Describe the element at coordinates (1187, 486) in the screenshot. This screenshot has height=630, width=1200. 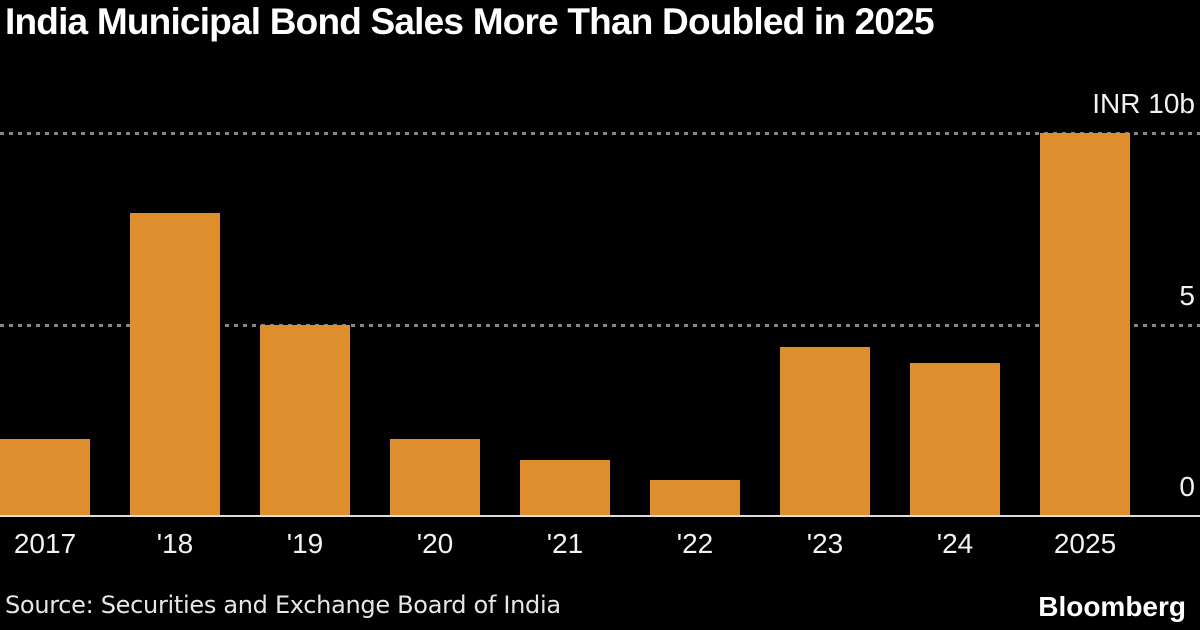
I see `y-tick-label-0: 0` at that location.